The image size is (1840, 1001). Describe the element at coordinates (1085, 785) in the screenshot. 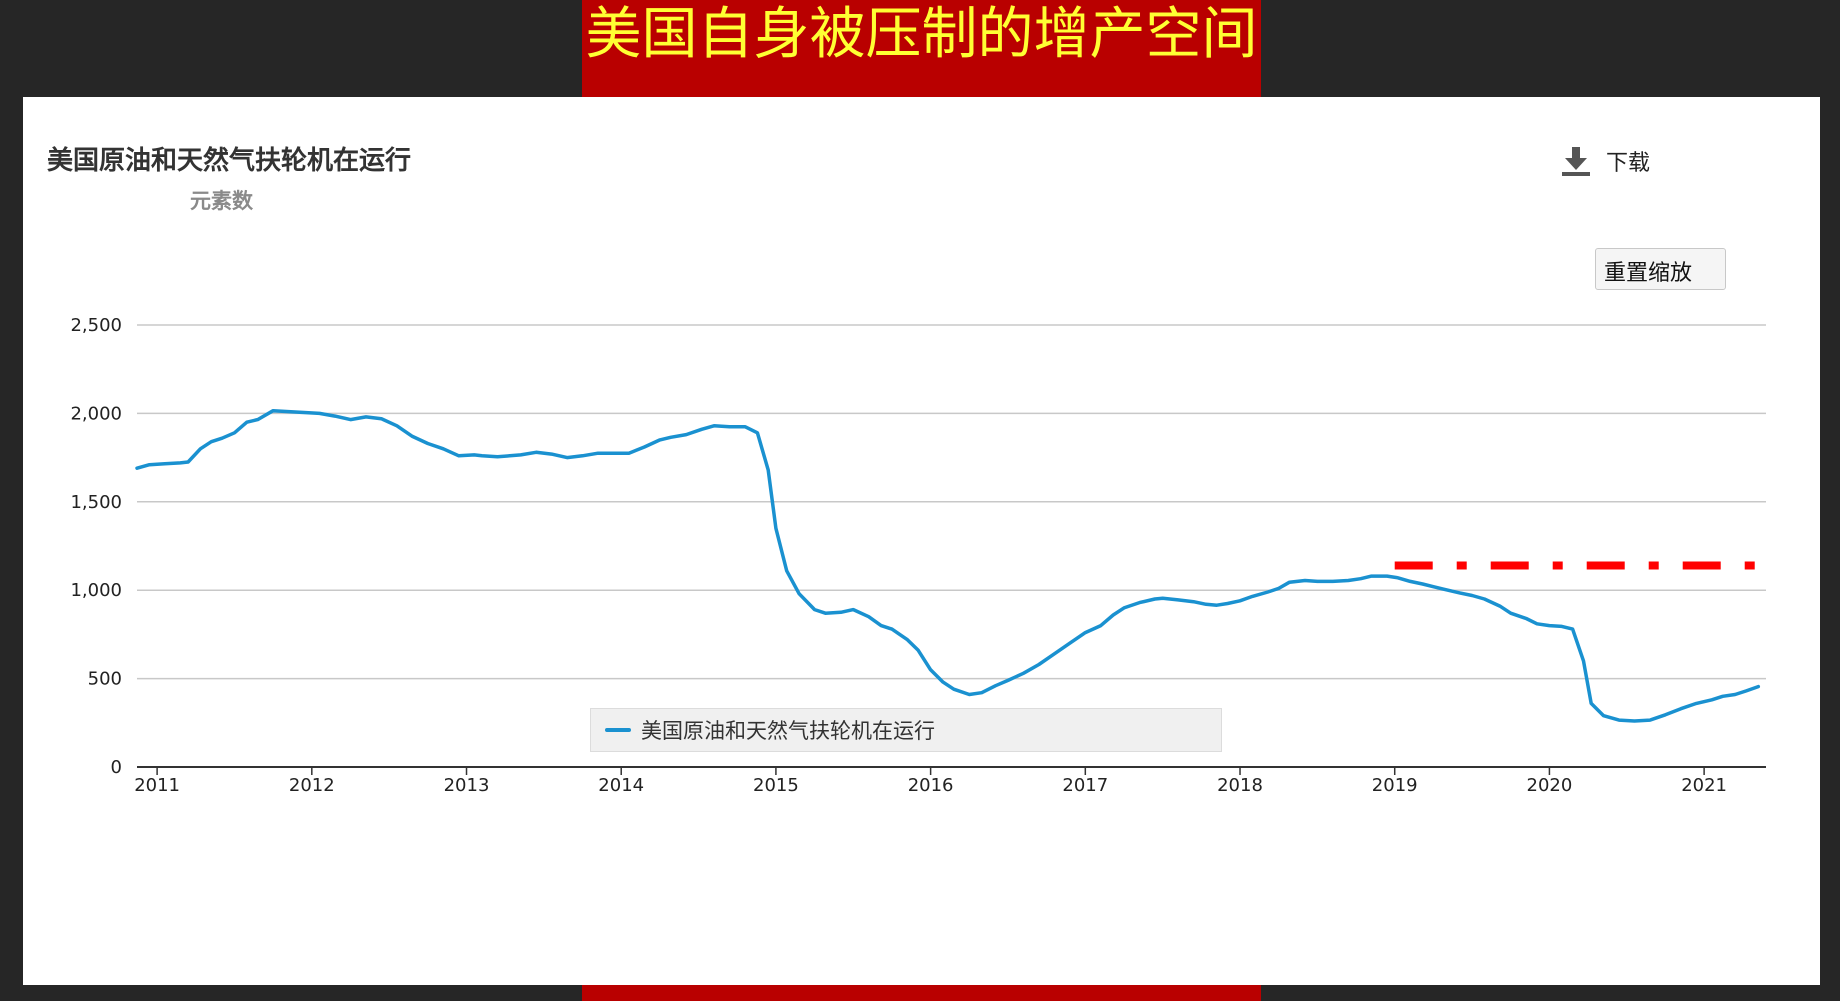

I see `x-tick-label: 2017` at that location.